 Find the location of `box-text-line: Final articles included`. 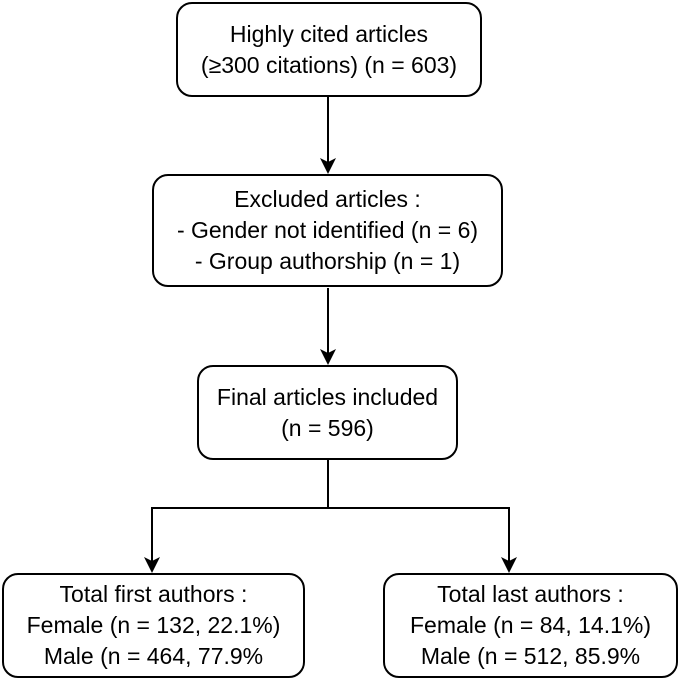

box-text-line: Final articles included is located at coordinates (327, 396).